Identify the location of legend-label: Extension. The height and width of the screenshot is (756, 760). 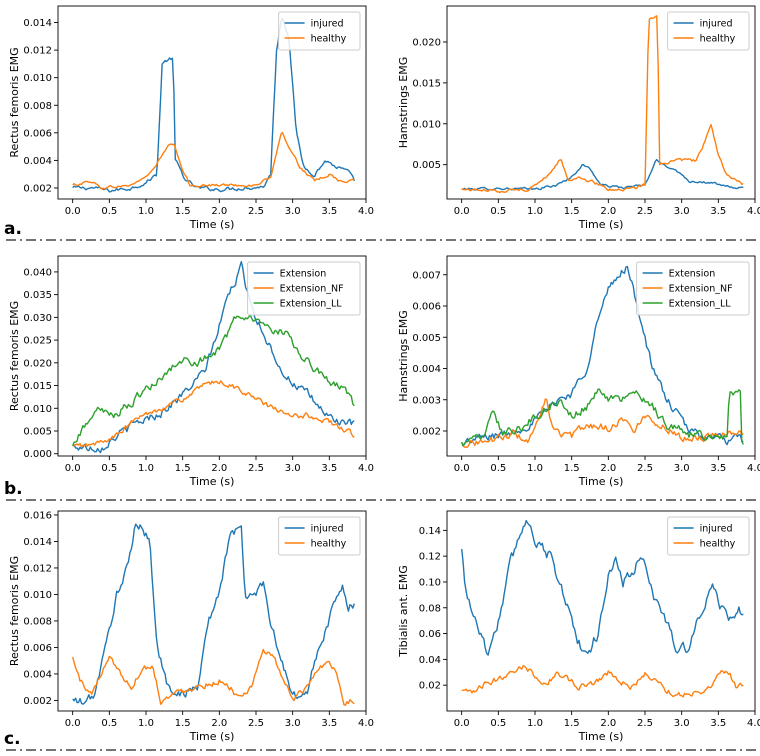
(692, 274).